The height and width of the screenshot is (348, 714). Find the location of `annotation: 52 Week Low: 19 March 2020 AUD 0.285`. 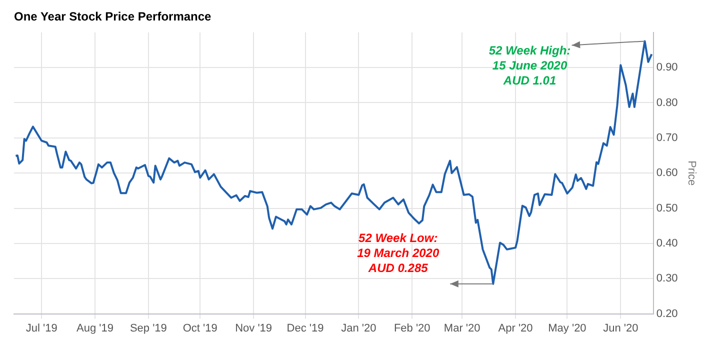

annotation: 52 Week Low: 19 March 2020 AUD 0.285 is located at coordinates (398, 253).